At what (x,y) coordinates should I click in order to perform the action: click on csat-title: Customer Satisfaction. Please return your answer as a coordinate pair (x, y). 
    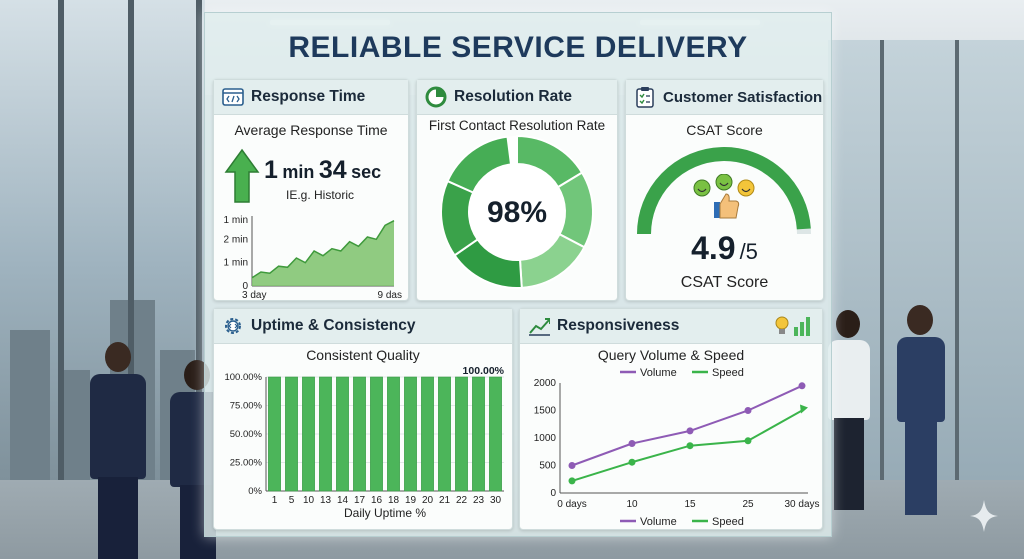
    Looking at the image, I should click on (743, 97).